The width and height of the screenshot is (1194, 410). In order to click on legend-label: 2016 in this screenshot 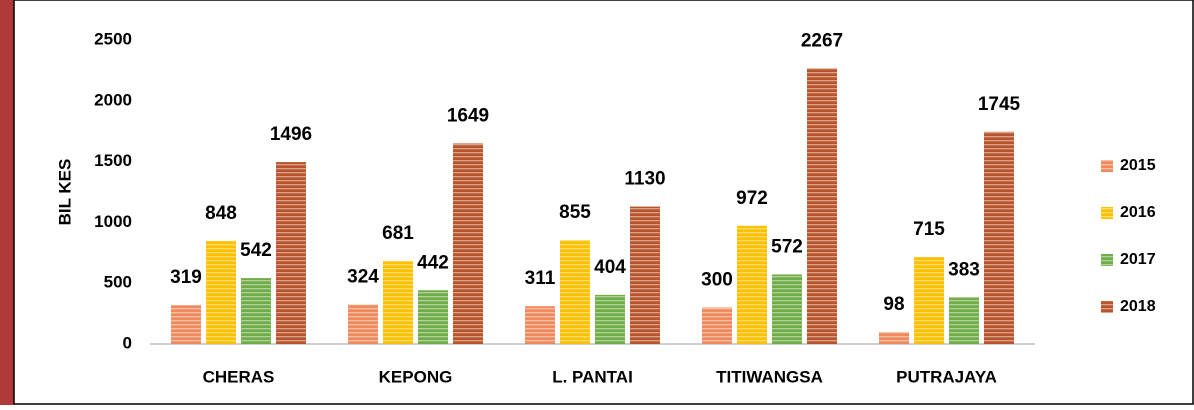, I will do `click(1138, 212)`.